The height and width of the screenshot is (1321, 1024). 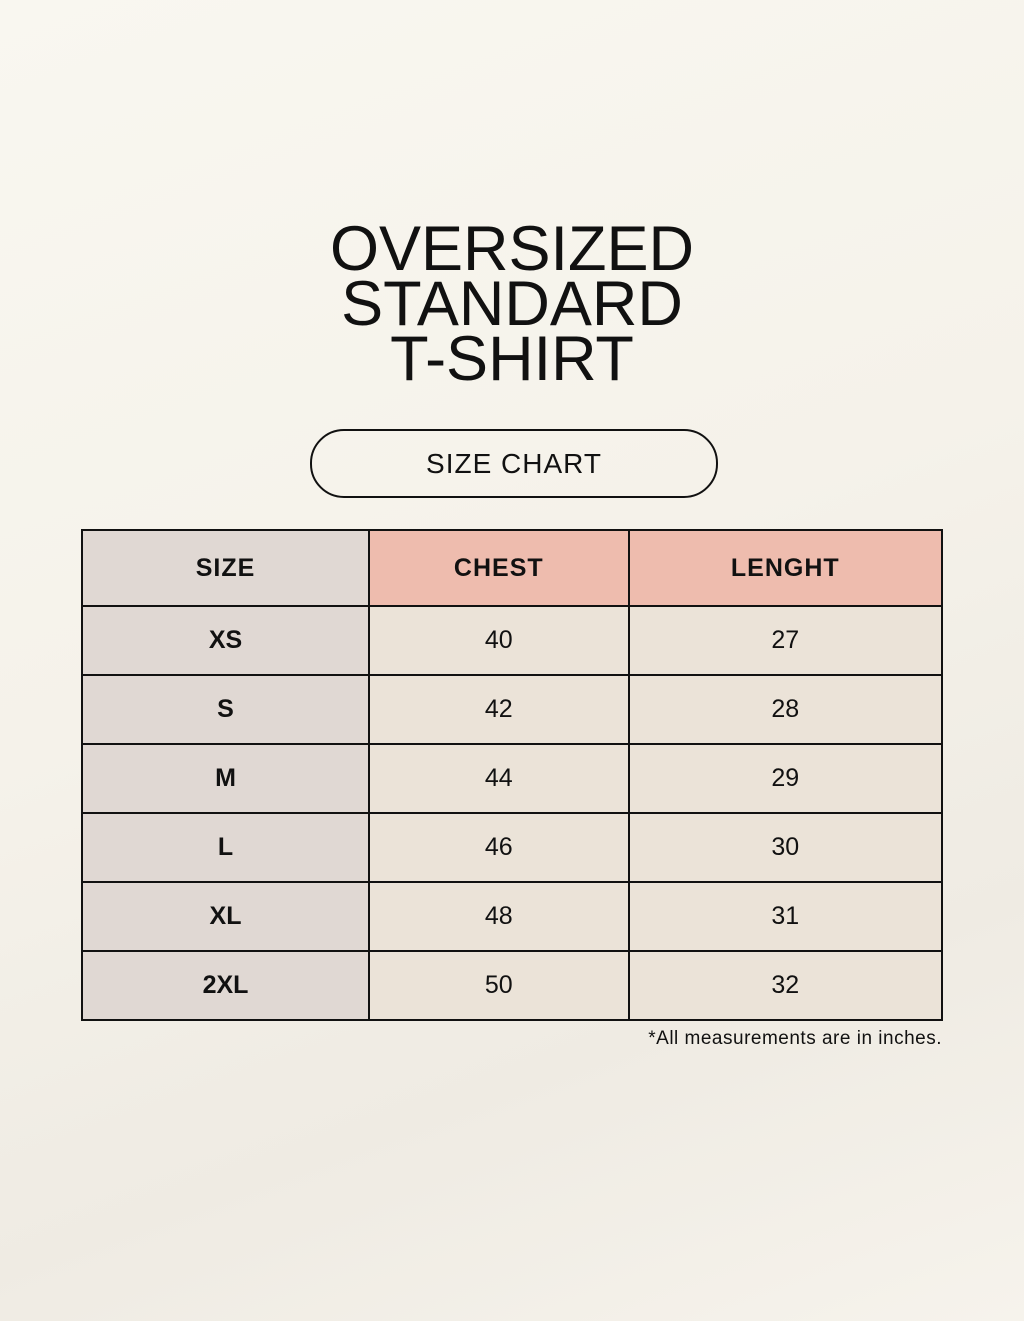 What do you see at coordinates (225, 778) in the screenshot?
I see `size-cell: M` at bounding box center [225, 778].